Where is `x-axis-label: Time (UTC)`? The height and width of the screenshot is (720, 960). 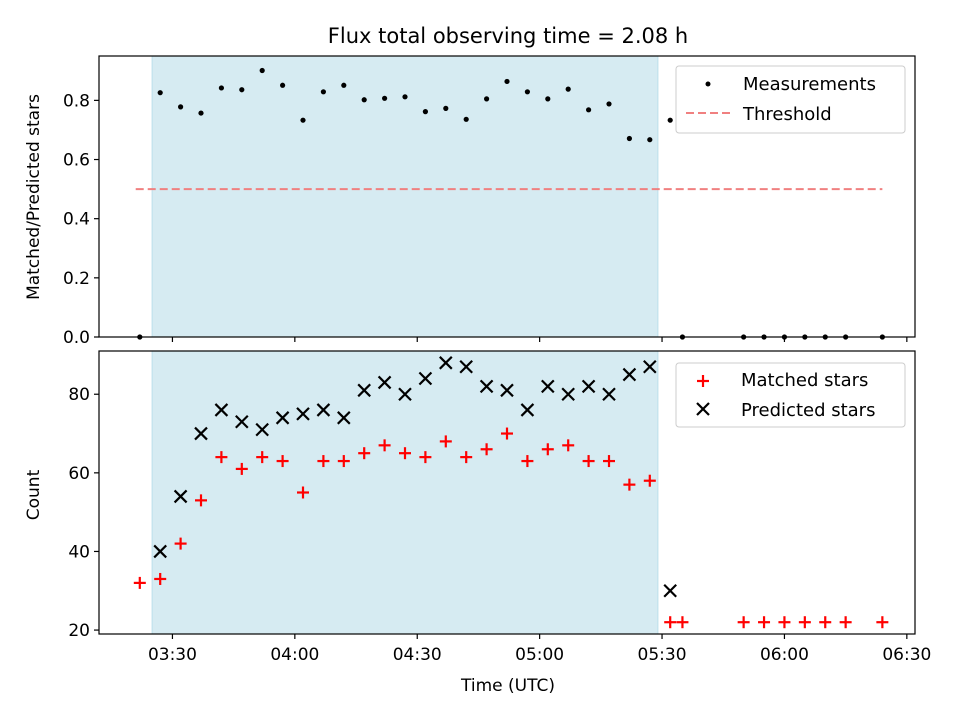
x-axis-label: Time (UTC) is located at coordinates (507, 686).